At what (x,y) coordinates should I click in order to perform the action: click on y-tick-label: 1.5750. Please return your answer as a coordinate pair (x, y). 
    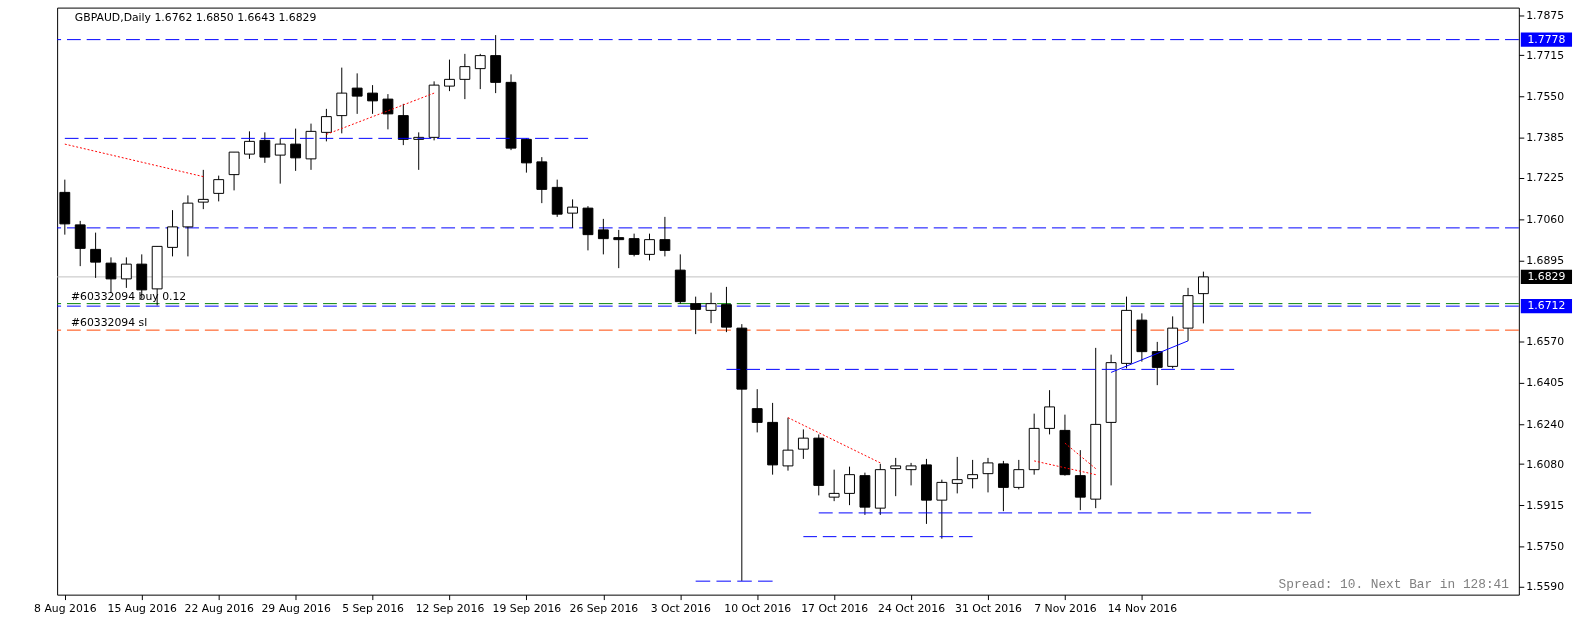
    Looking at the image, I should click on (1545, 547).